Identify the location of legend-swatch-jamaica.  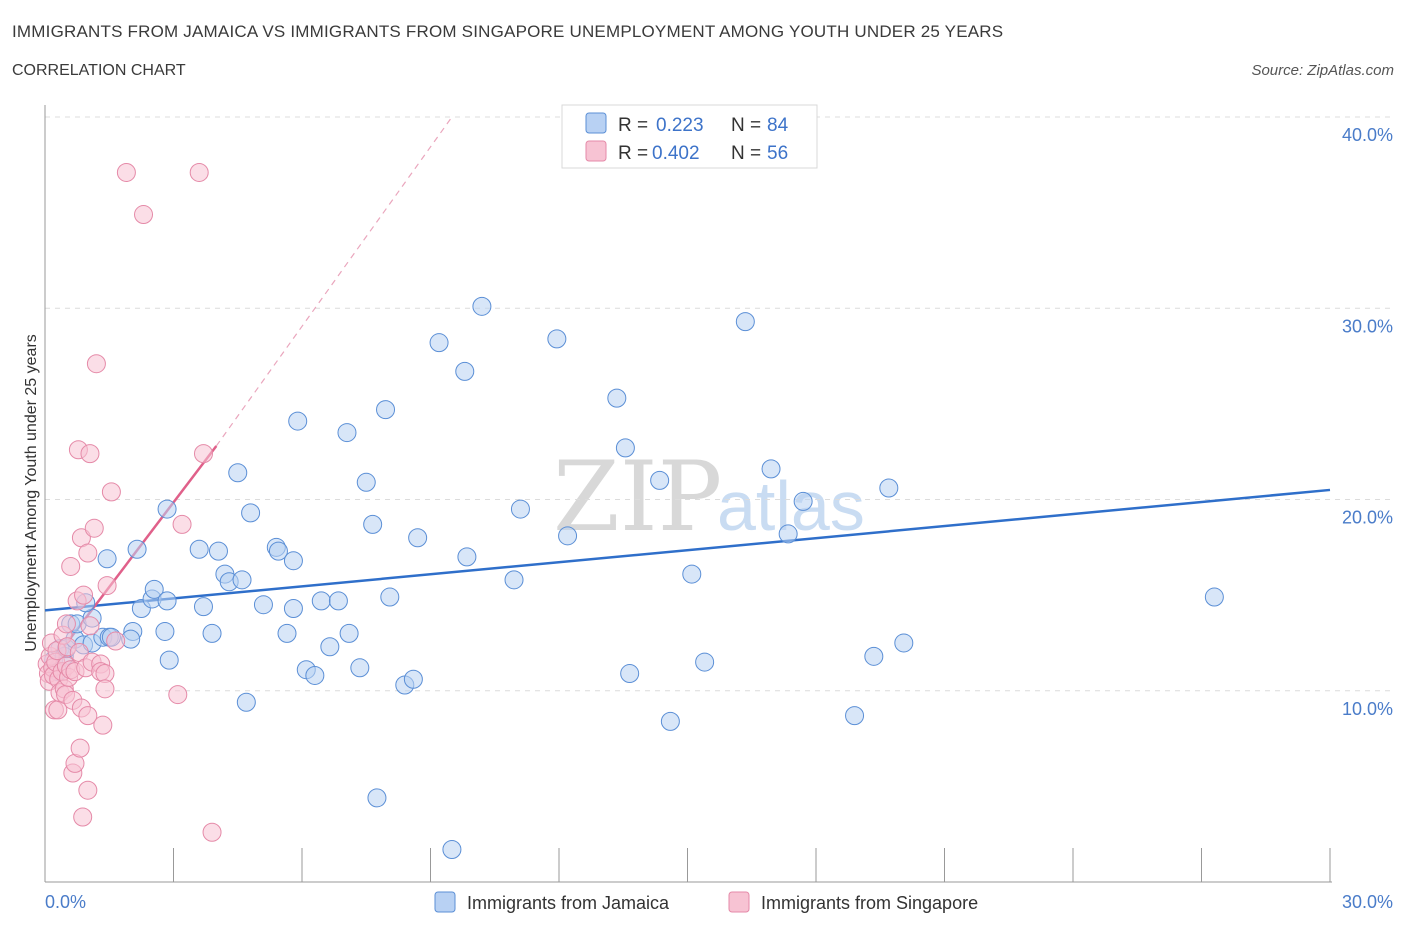
(596, 123).